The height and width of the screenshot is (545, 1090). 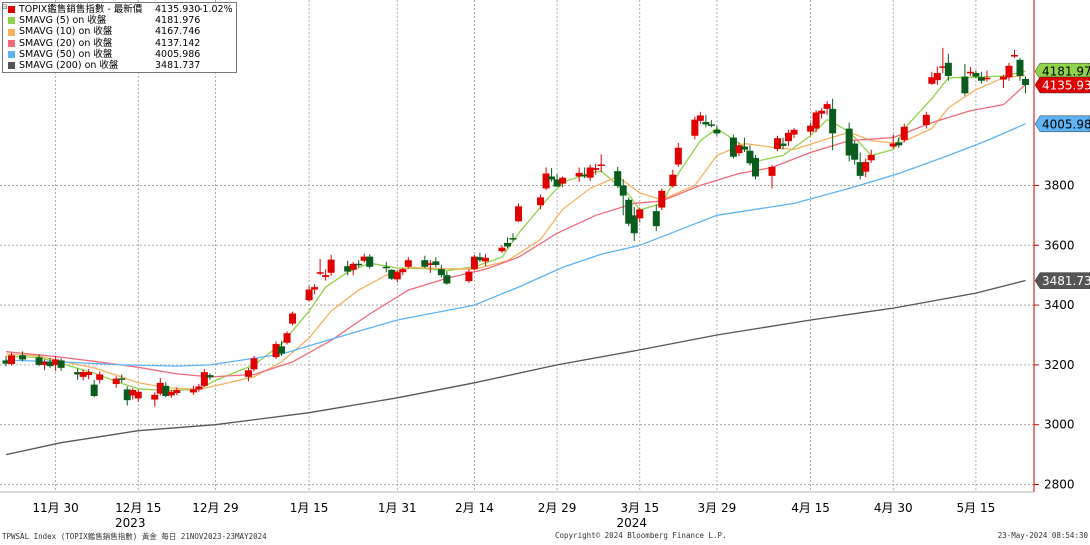 What do you see at coordinates (66, 43) in the screenshot?
I see `legend-label: SMAVG (20) on 收盤` at bounding box center [66, 43].